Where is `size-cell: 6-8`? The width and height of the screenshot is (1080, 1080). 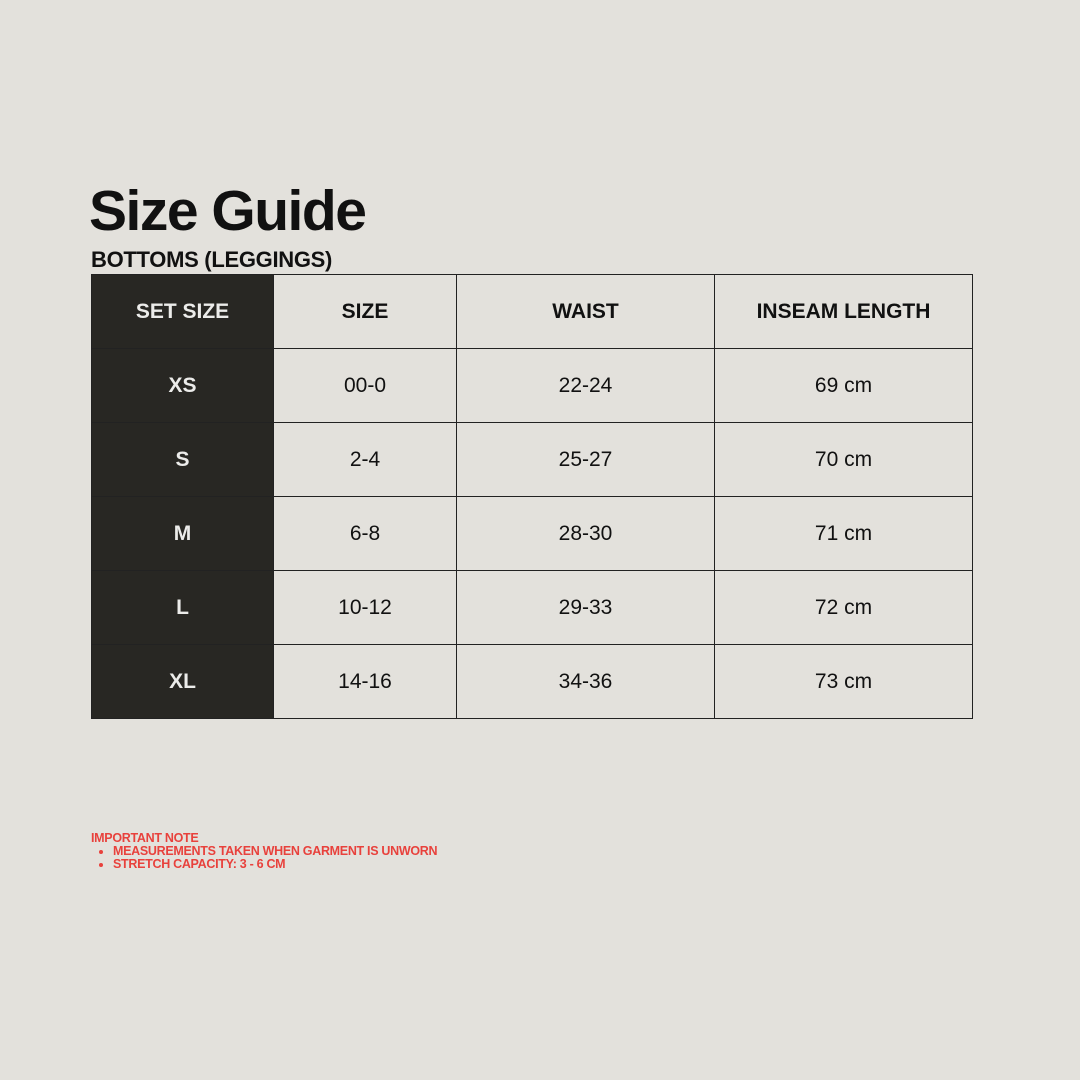
size-cell: 6-8 is located at coordinates (365, 533).